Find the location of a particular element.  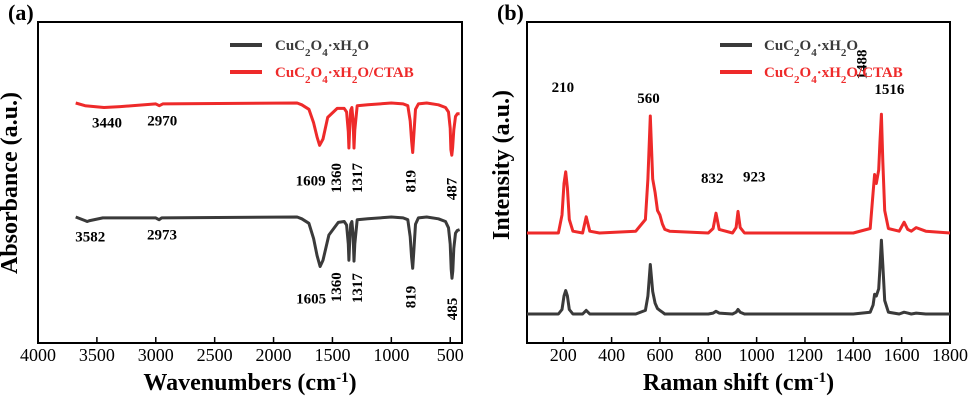

x-axis-label: Raman shift (cm-1) is located at coordinates (738, 383).